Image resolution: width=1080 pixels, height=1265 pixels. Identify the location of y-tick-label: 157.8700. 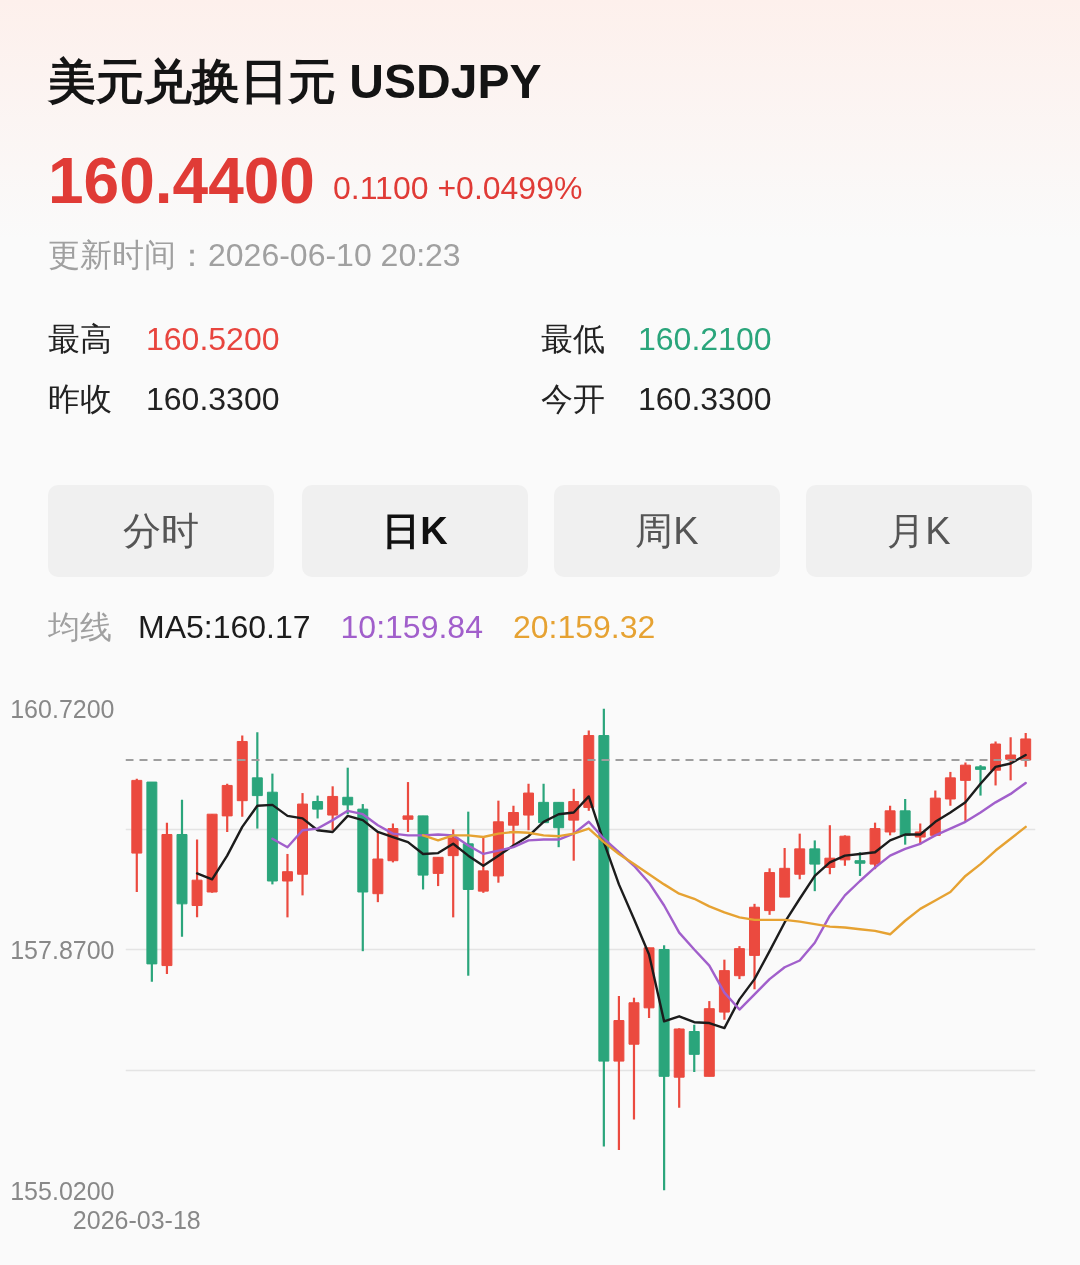
(62, 949).